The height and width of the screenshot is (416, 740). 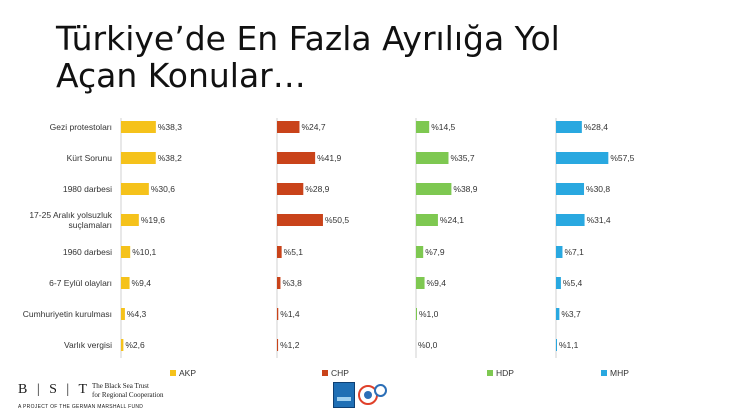 I want to click on data-label: %38,3, so click(x=170, y=127).